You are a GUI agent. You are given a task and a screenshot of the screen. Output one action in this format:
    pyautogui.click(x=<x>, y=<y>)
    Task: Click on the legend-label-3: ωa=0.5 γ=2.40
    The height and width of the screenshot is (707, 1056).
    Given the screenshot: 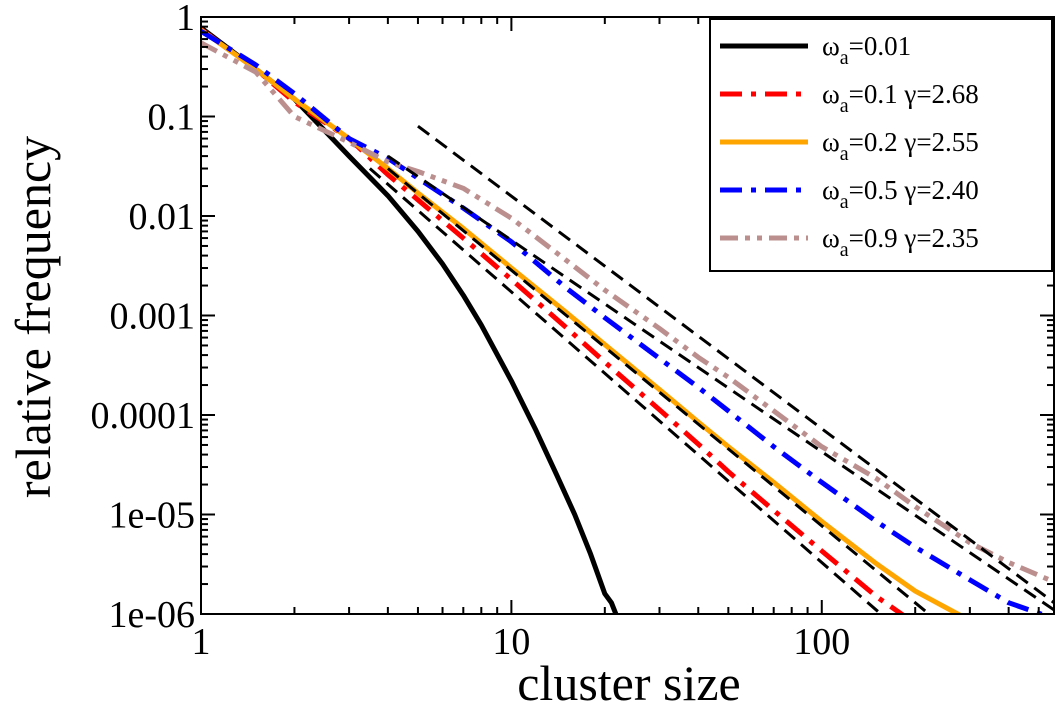 What is the action you would take?
    pyautogui.click(x=900, y=194)
    